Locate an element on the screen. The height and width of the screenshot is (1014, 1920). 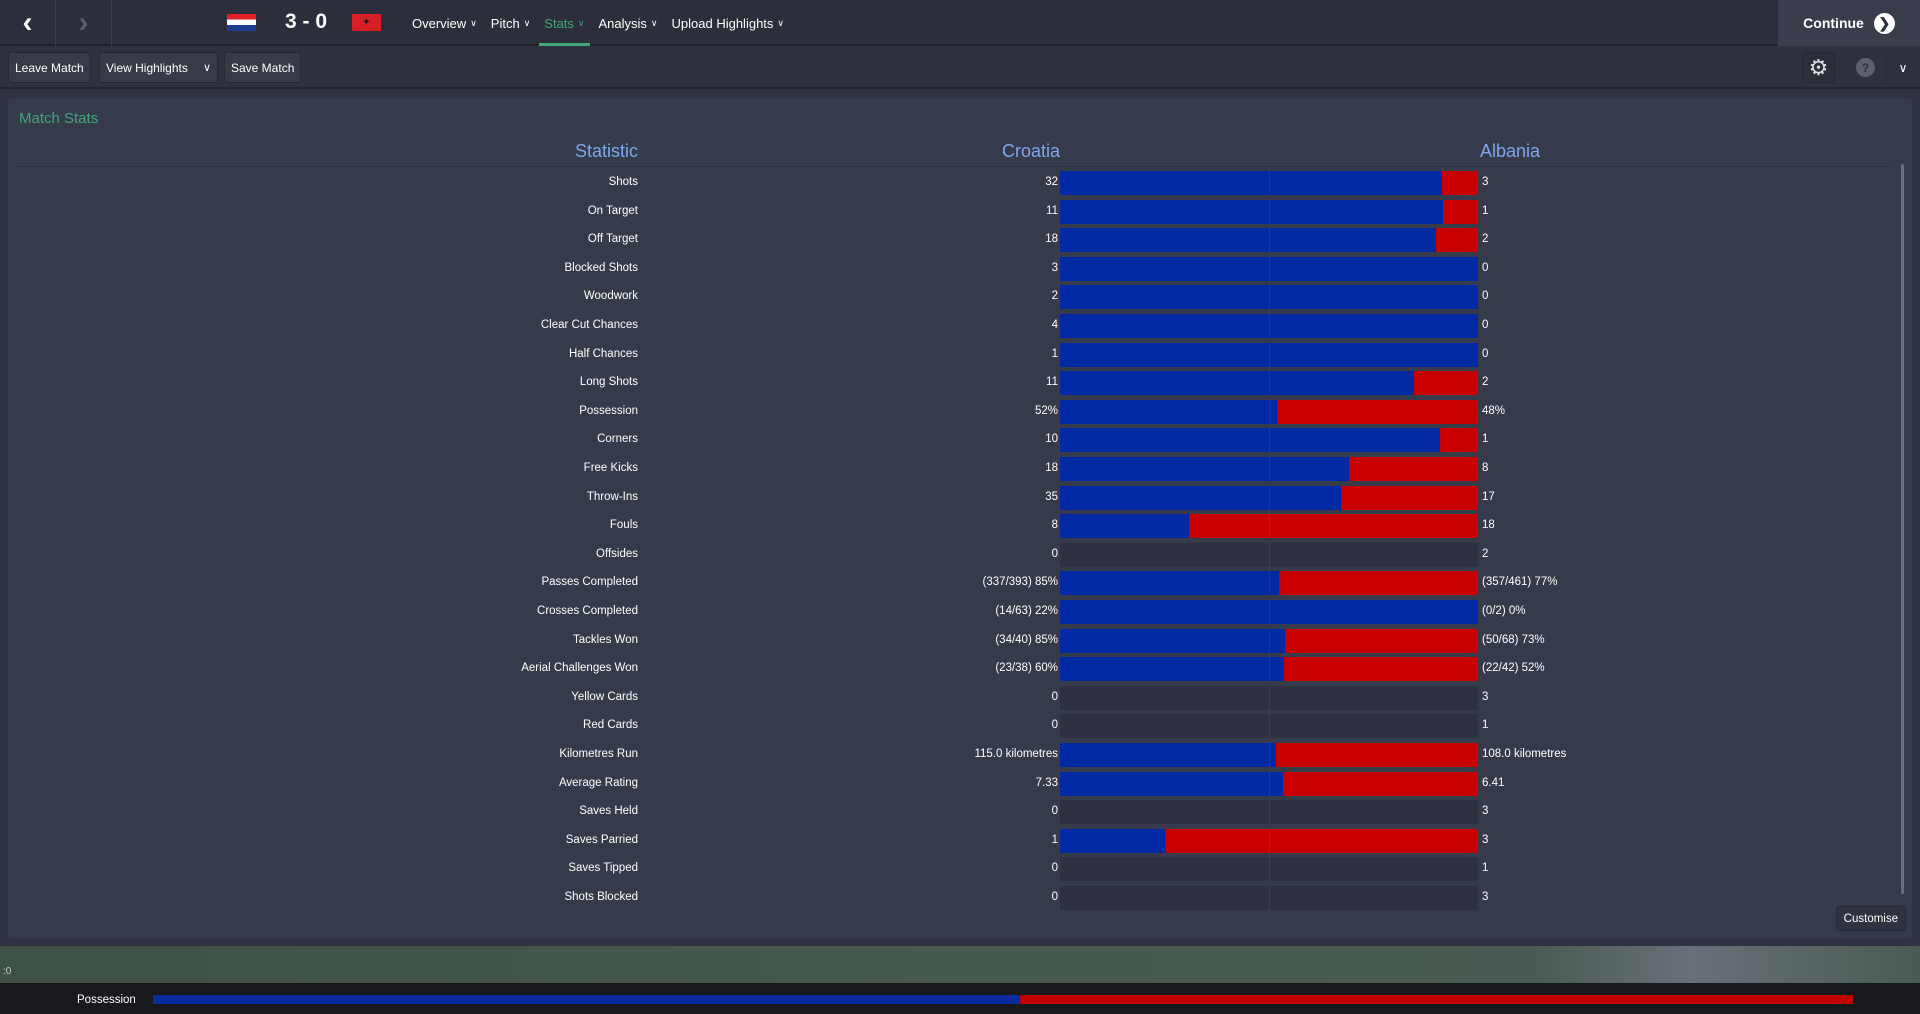
stat-label: Crosses Completed is located at coordinates (587, 611).